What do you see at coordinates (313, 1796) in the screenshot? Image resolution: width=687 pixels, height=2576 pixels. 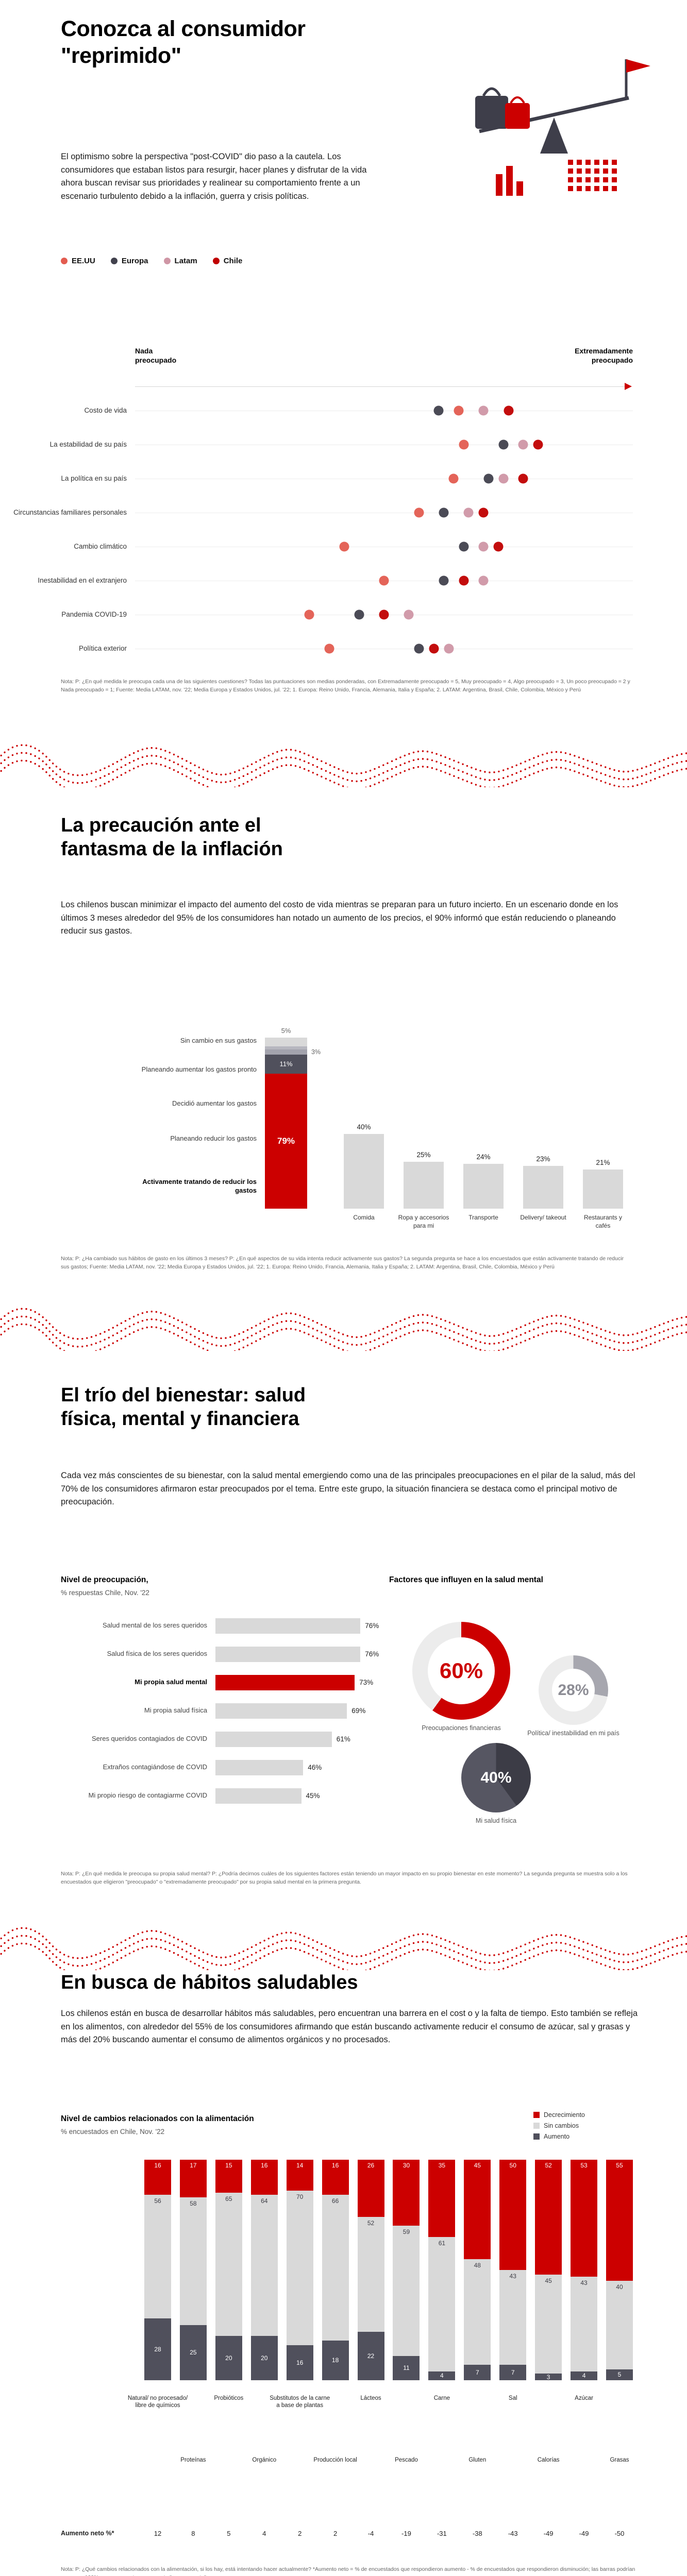 I see `wellbeing-value: 45%` at bounding box center [313, 1796].